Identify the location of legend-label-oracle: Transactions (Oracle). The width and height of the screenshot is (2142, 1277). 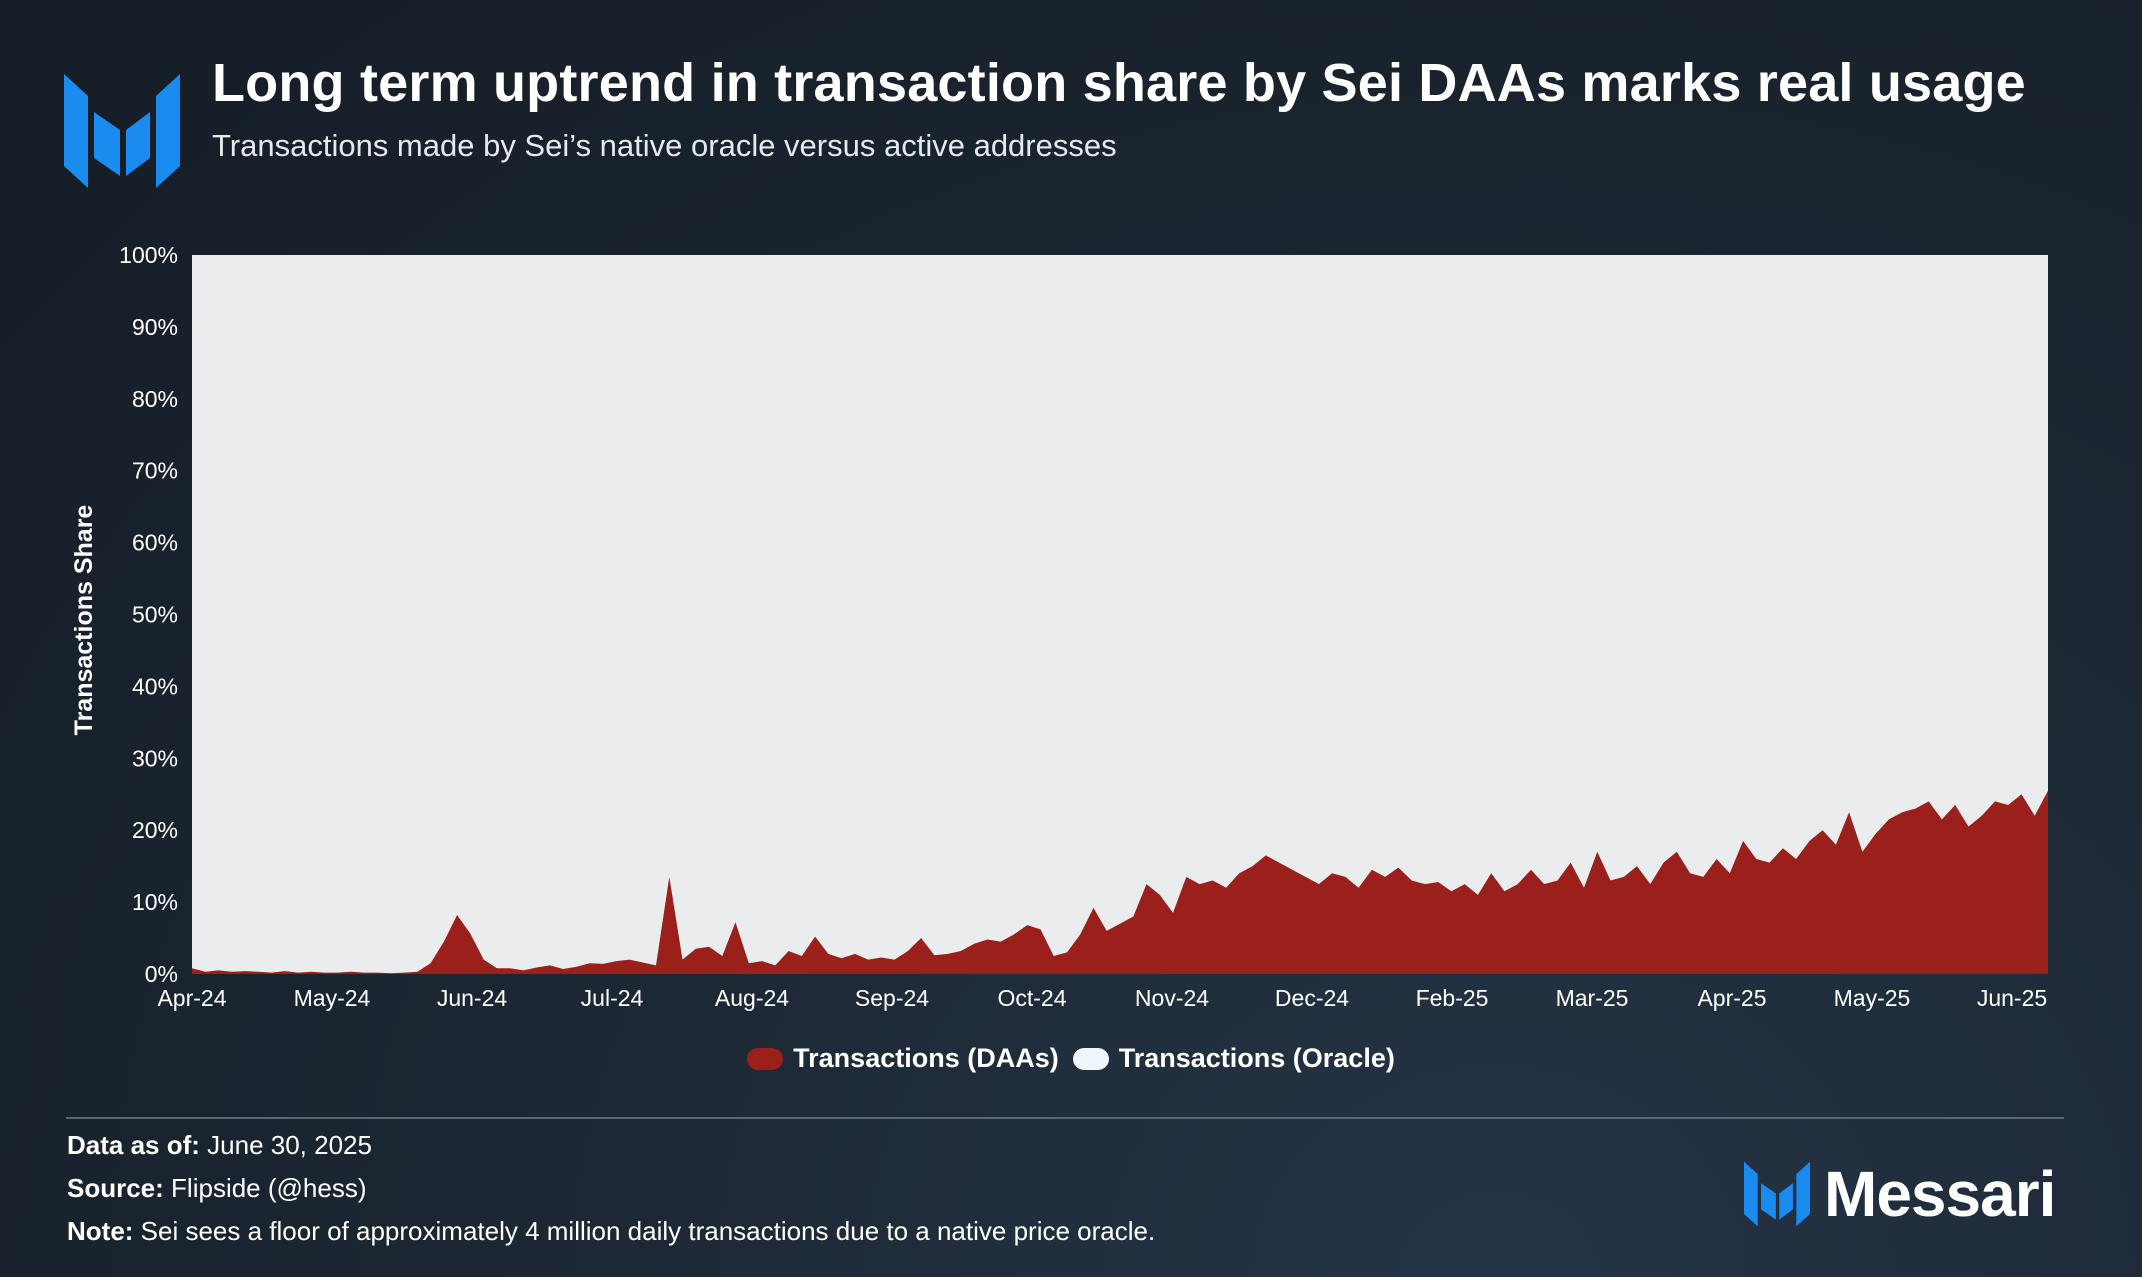
(1256, 1058).